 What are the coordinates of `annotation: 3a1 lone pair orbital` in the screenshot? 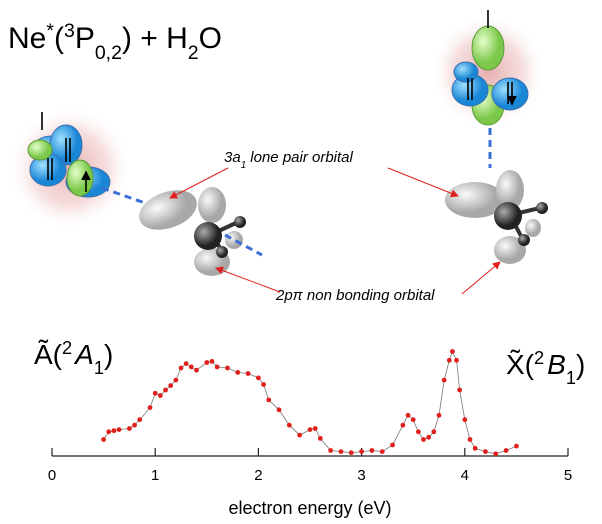 It's located at (289, 160).